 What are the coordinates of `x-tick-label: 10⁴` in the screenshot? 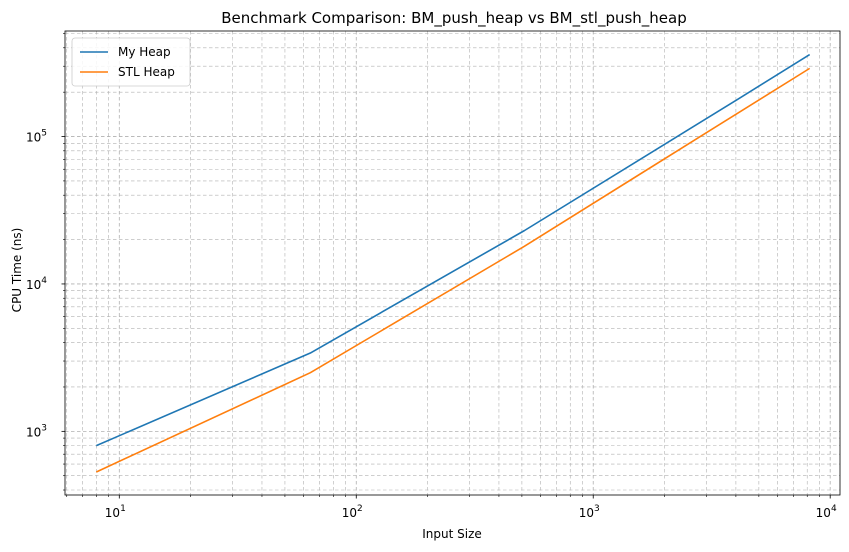 It's located at (826, 512).